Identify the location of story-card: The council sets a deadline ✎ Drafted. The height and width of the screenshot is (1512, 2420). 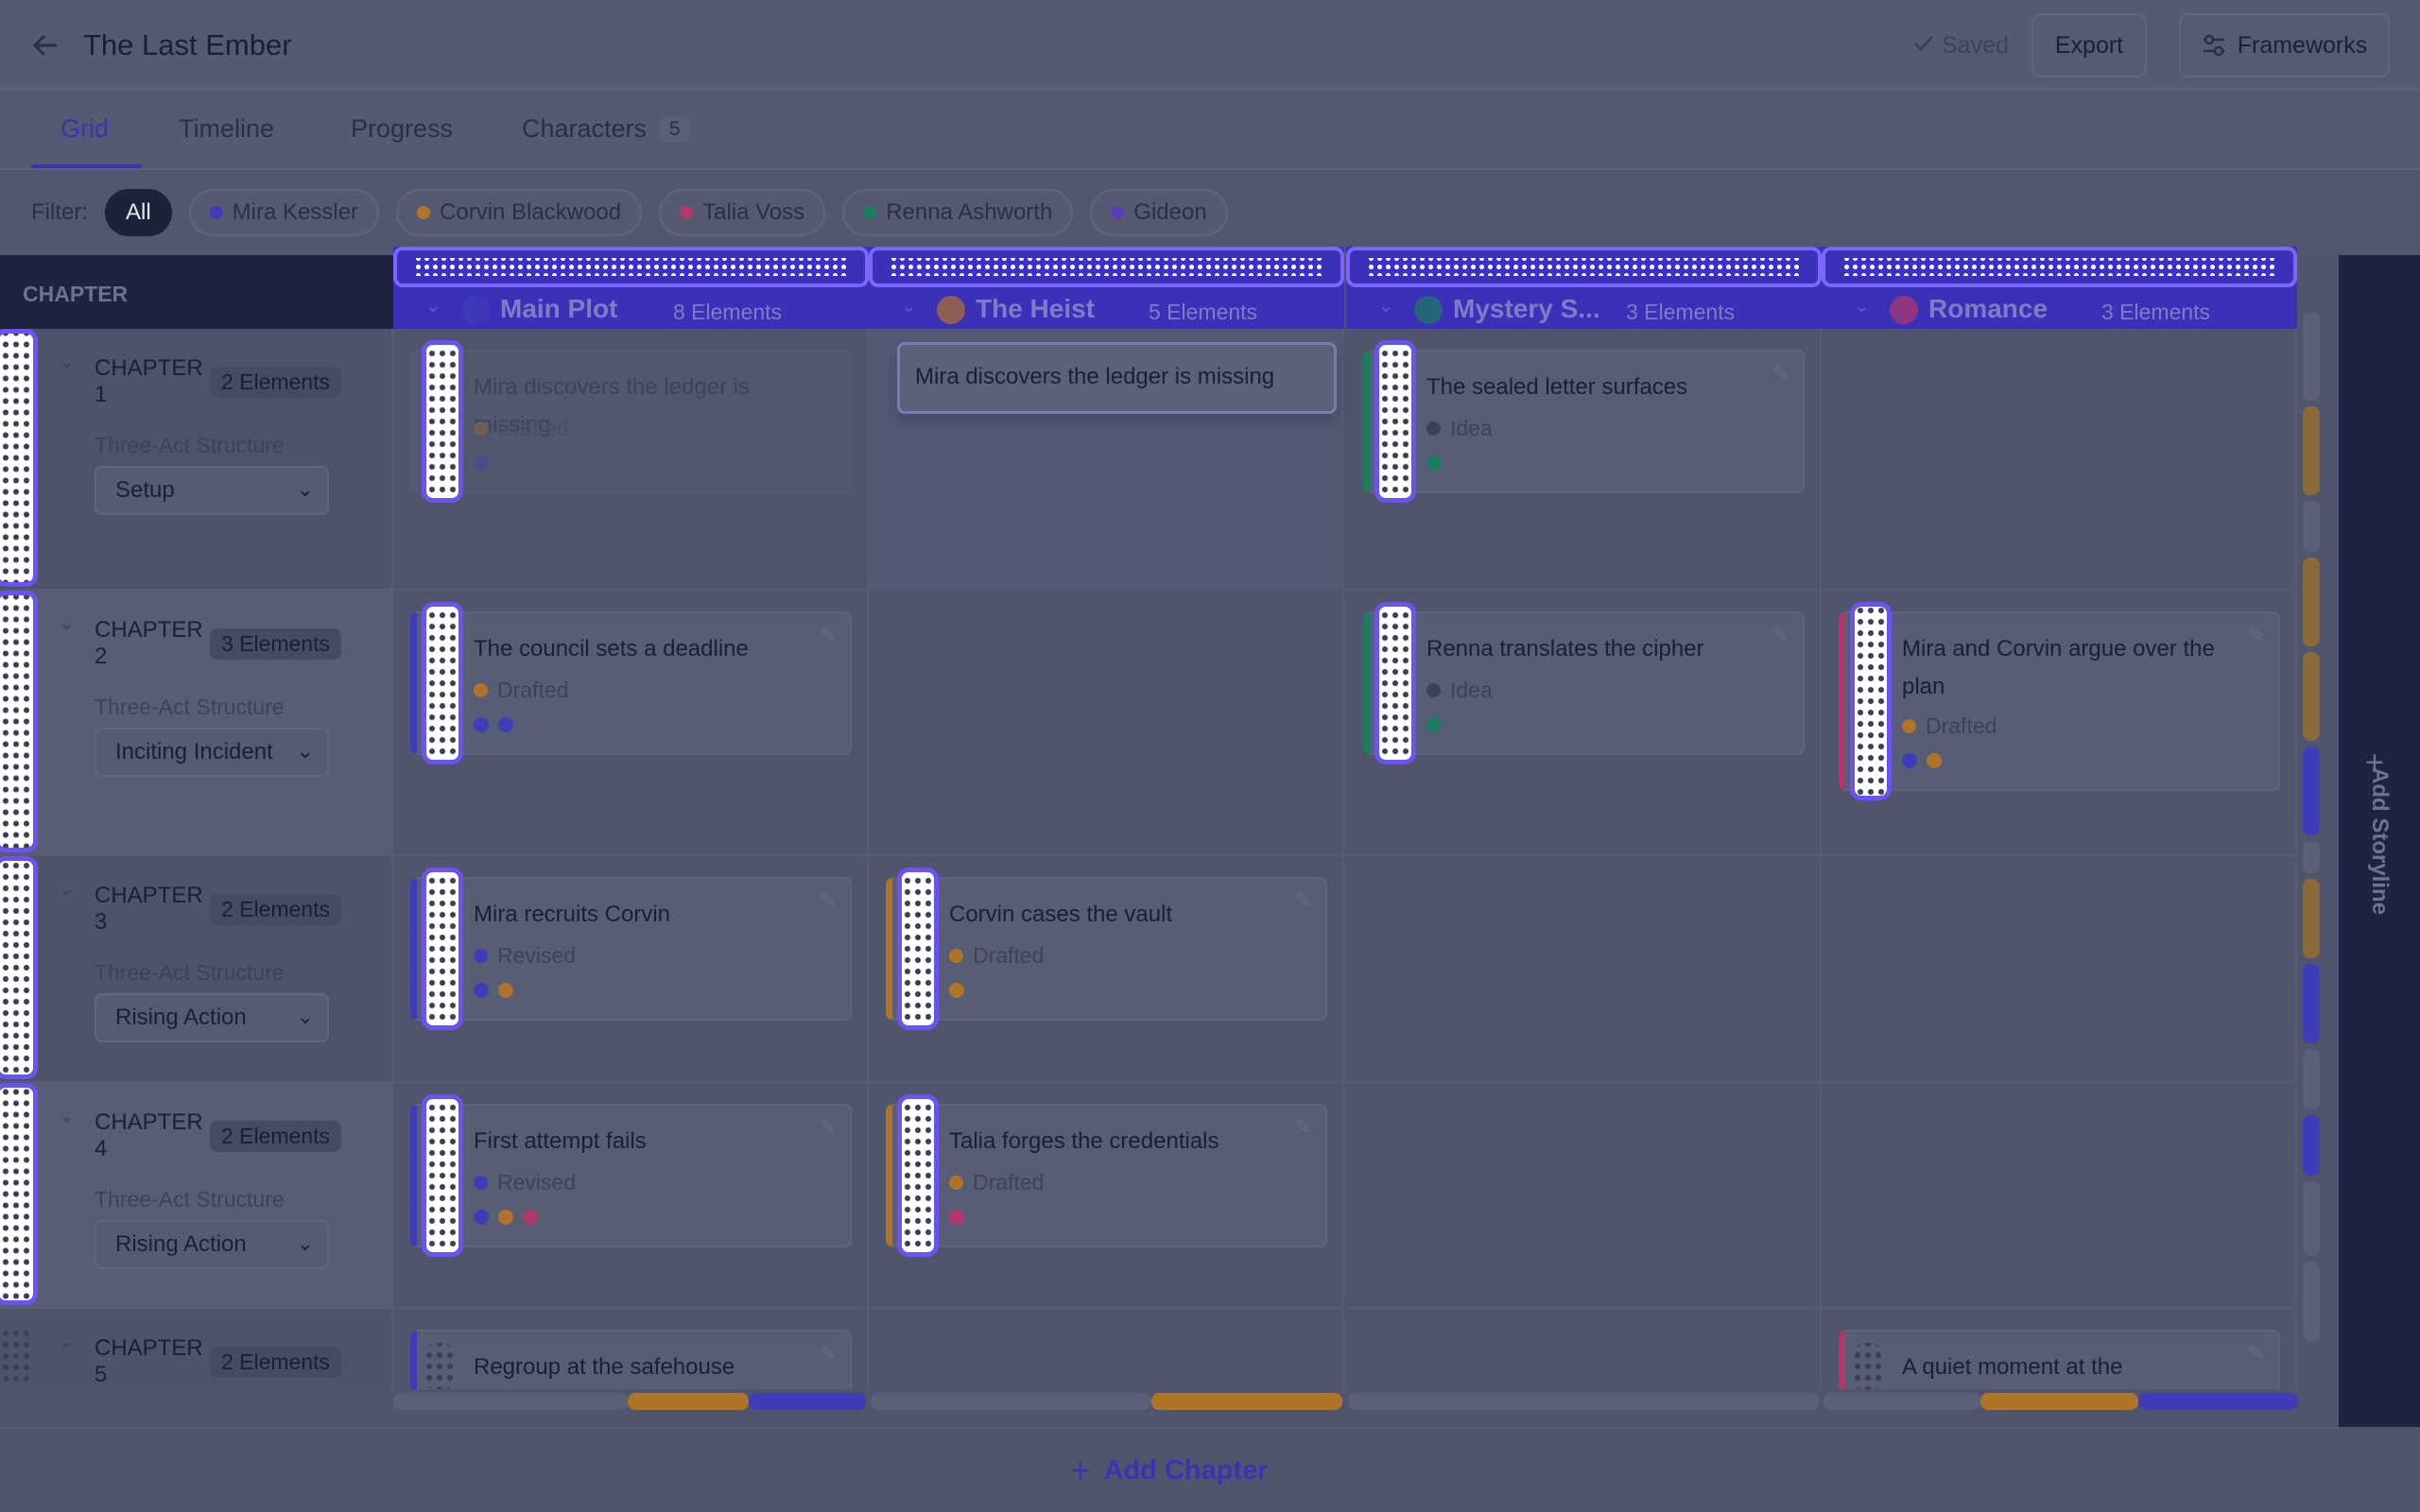
(631, 683).